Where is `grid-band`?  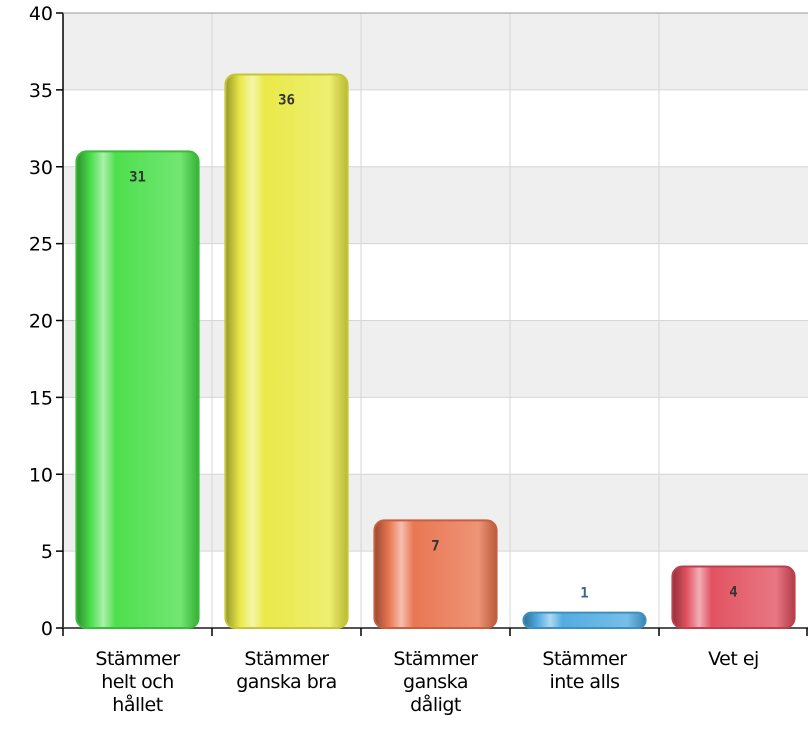 grid-band is located at coordinates (435, 51).